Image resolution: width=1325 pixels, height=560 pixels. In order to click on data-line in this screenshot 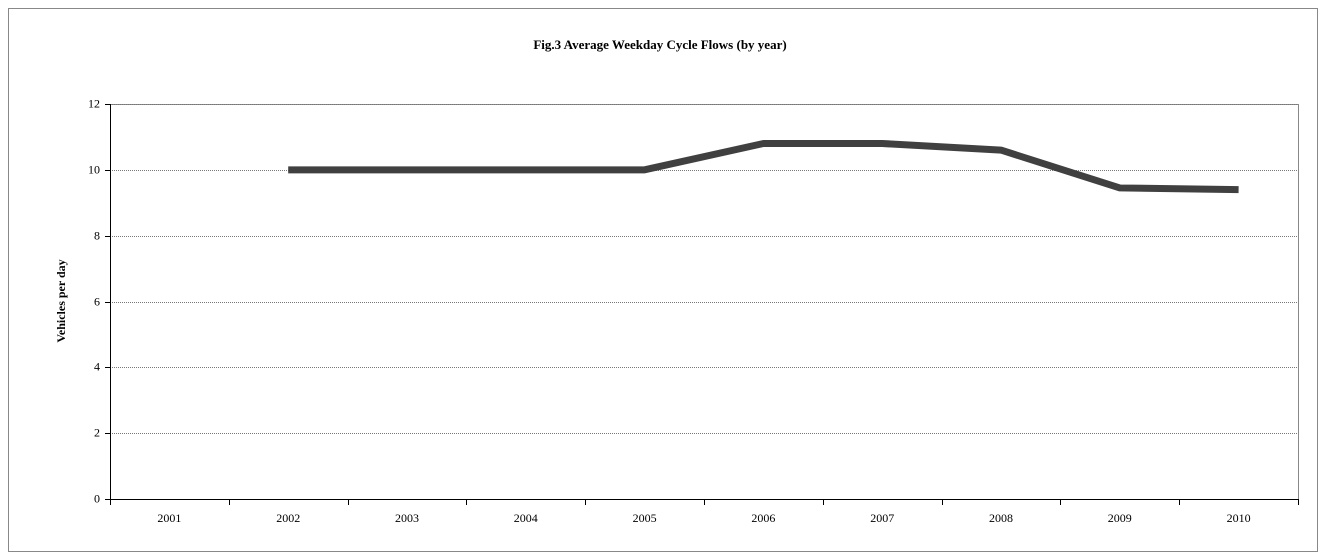, I will do `click(763, 167)`.